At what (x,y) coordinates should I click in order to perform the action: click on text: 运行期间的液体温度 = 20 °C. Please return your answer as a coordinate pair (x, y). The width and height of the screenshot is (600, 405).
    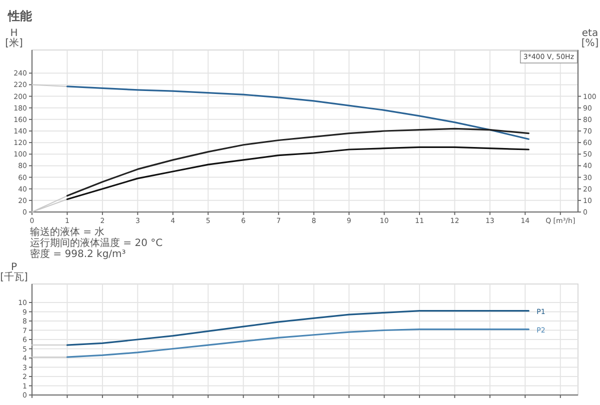
    Looking at the image, I should click on (96, 243).